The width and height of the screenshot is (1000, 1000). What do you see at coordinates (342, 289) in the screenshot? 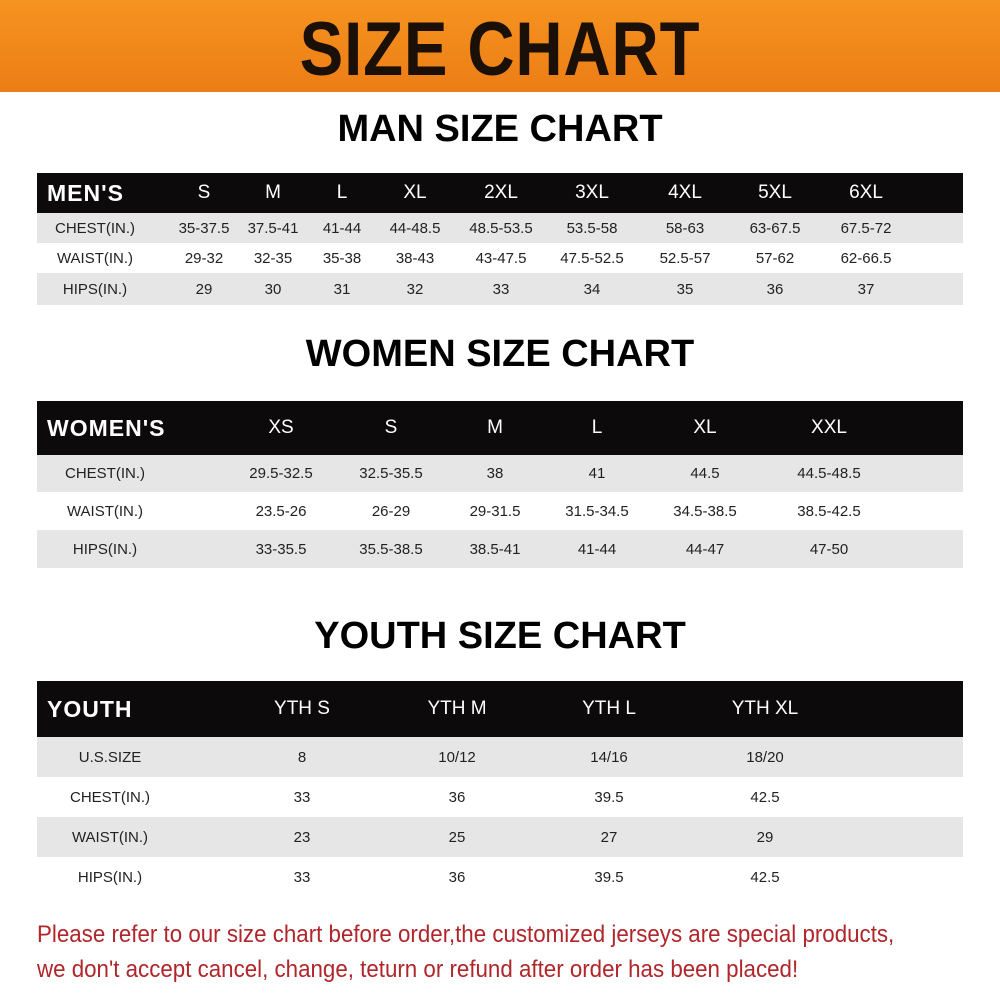
I see `measurement-cell: 31` at bounding box center [342, 289].